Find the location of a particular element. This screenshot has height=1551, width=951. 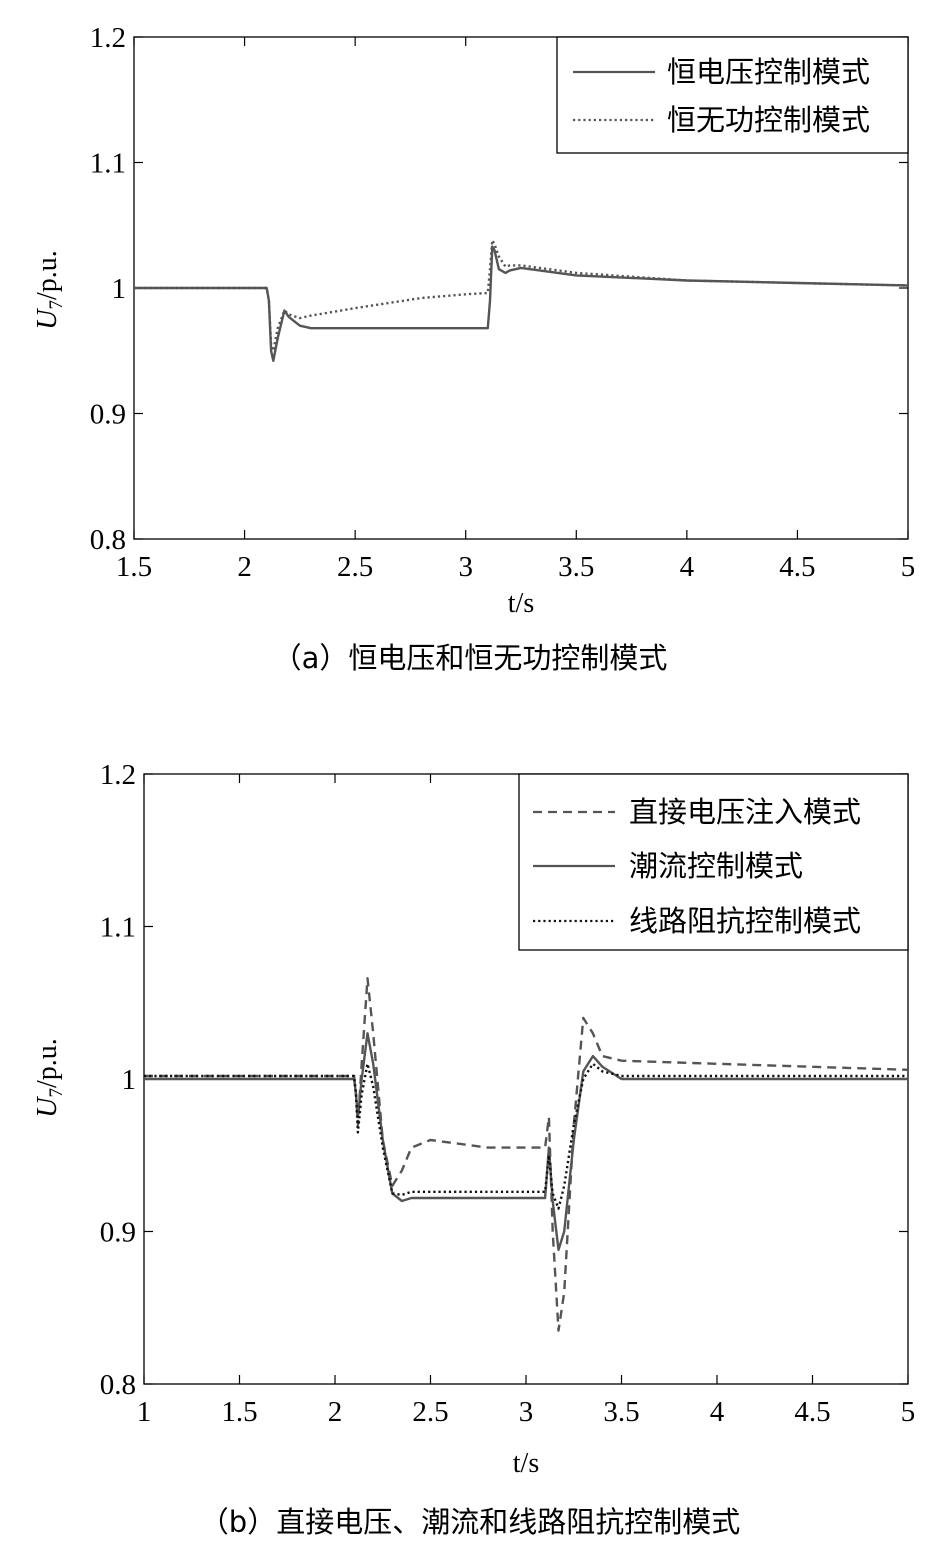

b-x-tick-label-6: 4 is located at coordinates (717, 1412).